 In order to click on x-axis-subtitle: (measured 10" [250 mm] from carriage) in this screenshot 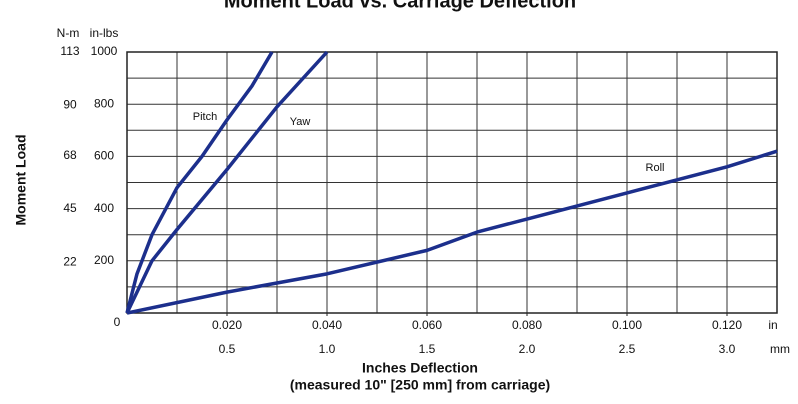, I will do `click(420, 385)`.